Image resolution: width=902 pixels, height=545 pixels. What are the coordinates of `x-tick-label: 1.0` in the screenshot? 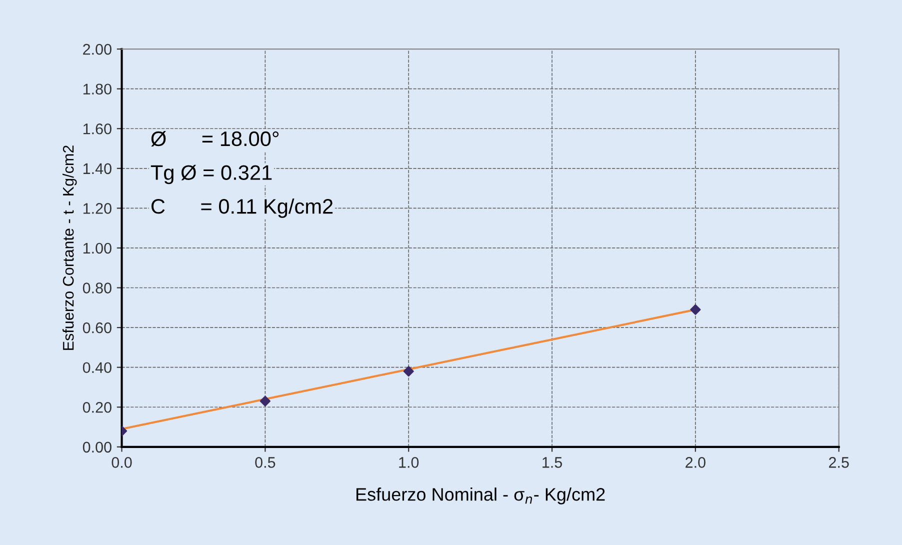 It's located at (409, 462).